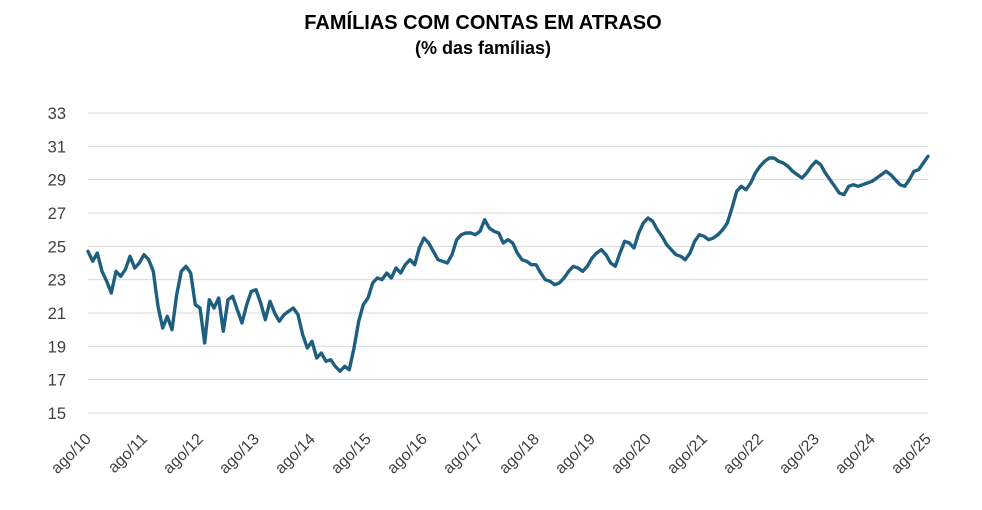 This screenshot has width=982, height=510. What do you see at coordinates (351, 454) in the screenshot?
I see `x-tick-label-ago-15: ago/15` at bounding box center [351, 454].